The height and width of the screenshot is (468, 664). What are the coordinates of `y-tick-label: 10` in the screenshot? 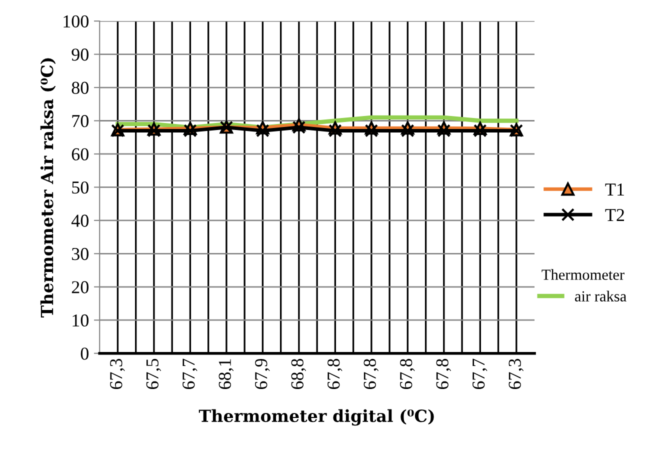 It's located at (80, 320).